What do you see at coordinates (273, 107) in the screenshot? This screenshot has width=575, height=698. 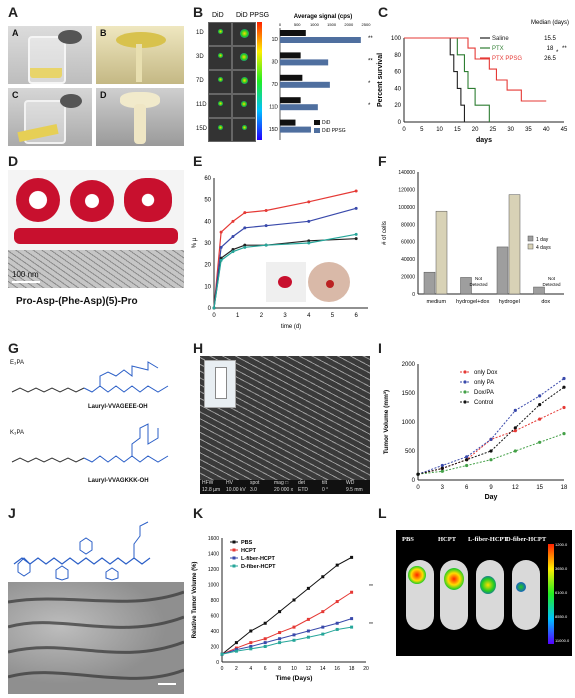 I see `chart-b-category: 11D` at bounding box center [273, 107].